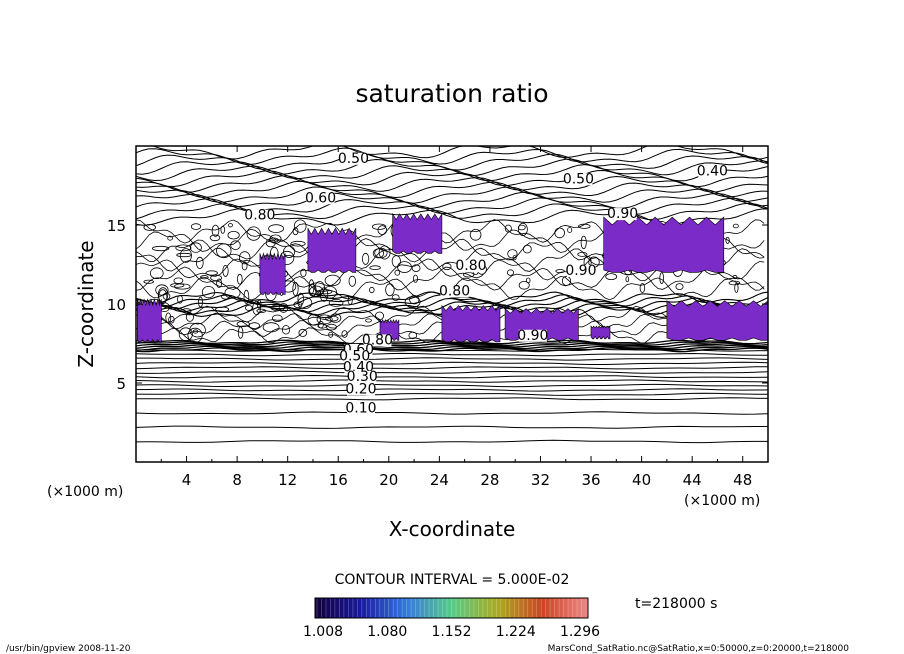 Image resolution: width=904 pixels, height=654 pixels. Describe the element at coordinates (187, 480) in the screenshot. I see `x-tick-label: 4` at that location.